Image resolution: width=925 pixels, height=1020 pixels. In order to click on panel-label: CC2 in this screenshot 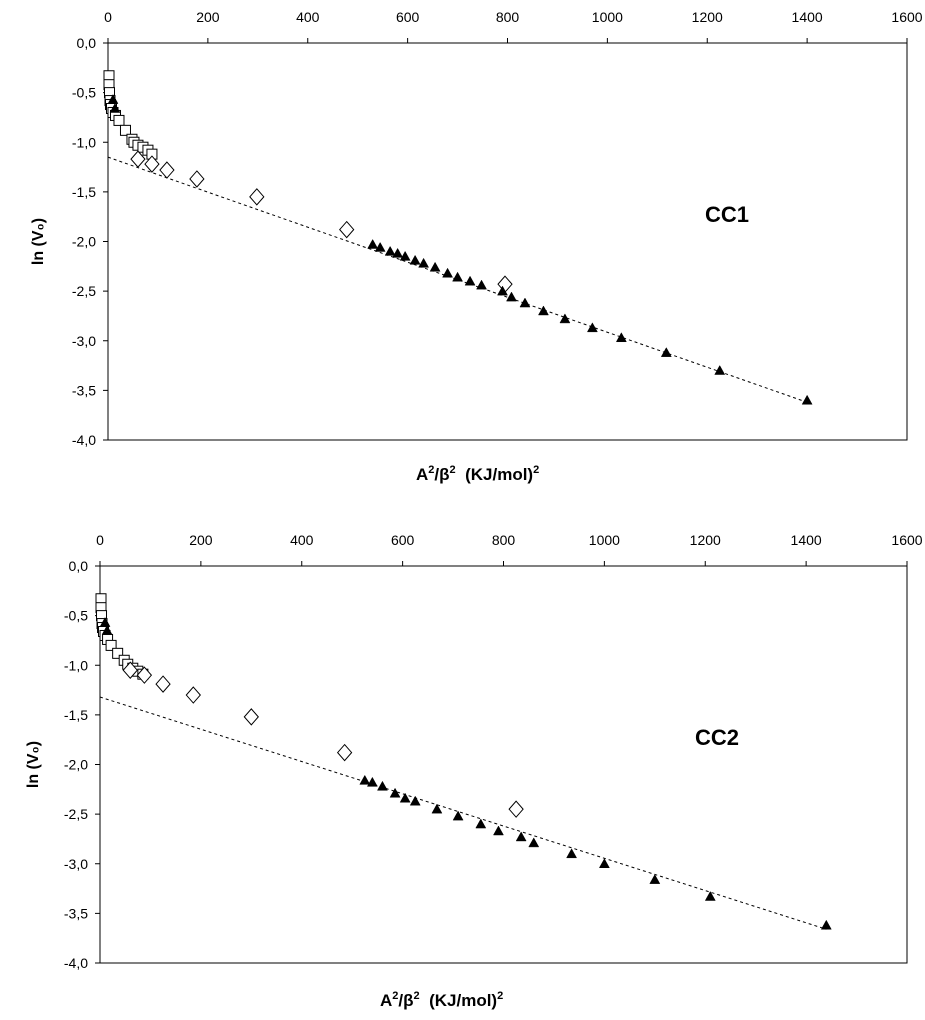, I will do `click(717, 737)`.